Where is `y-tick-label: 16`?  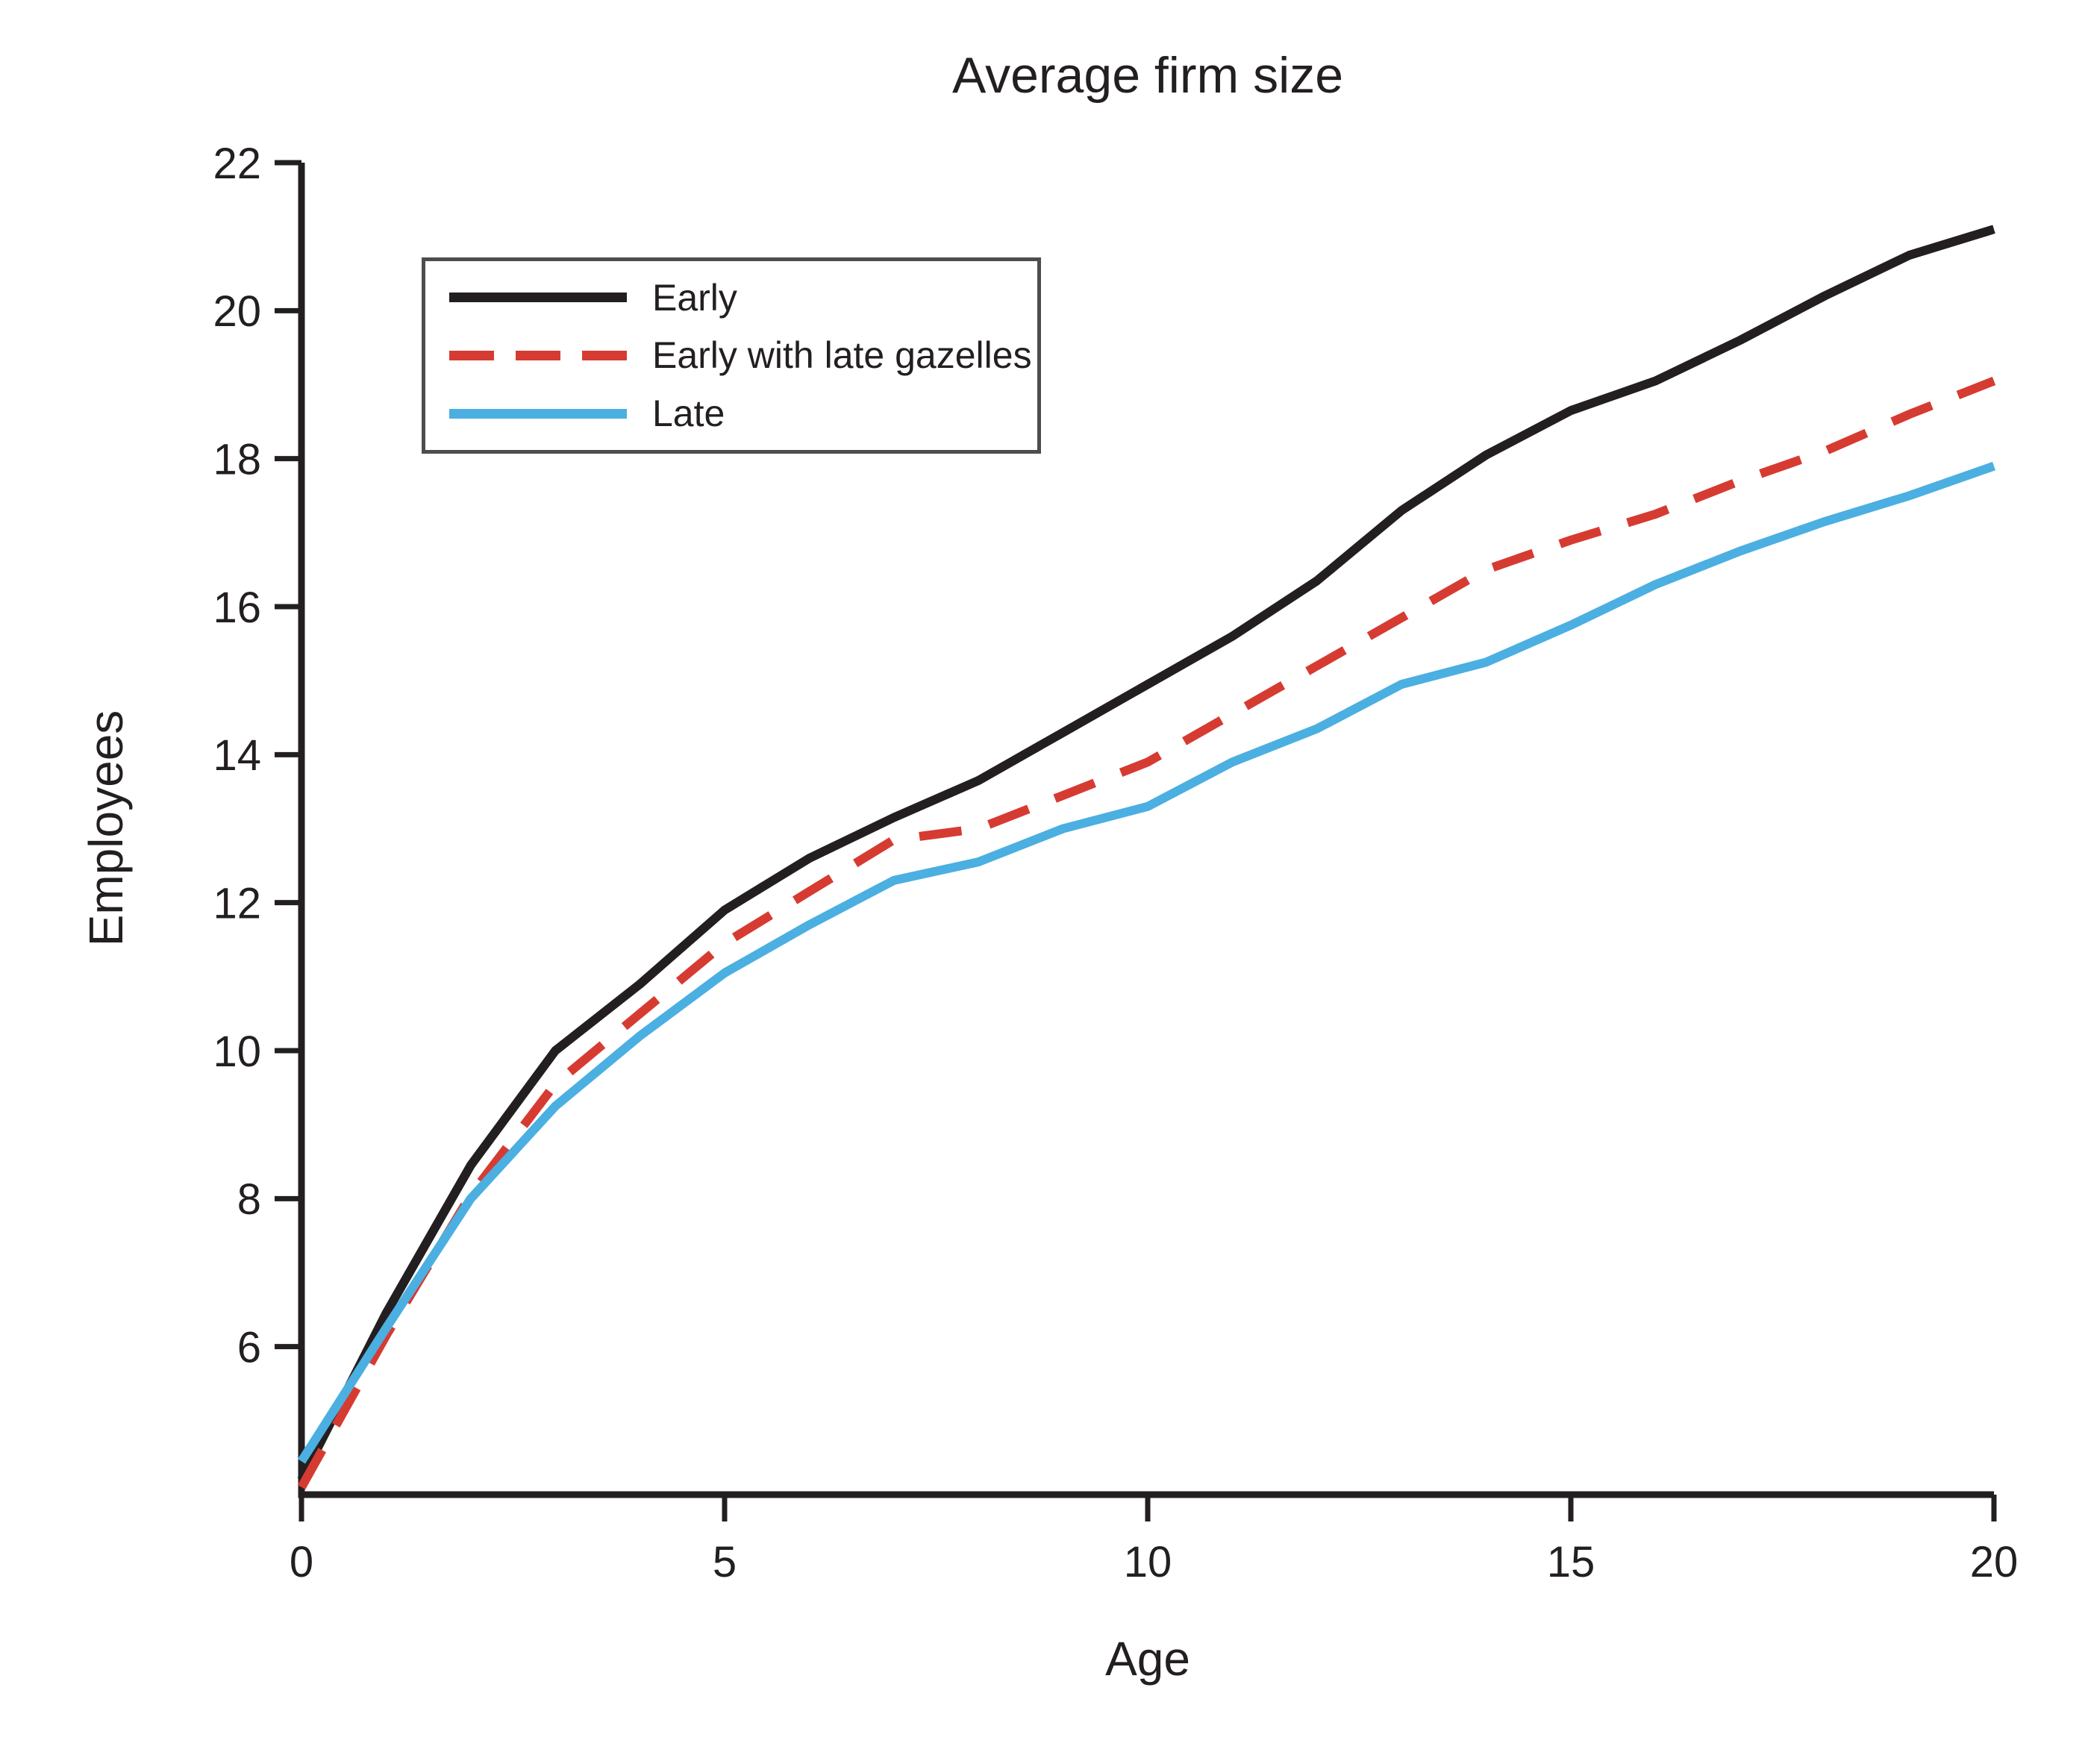
y-tick-label: 16 is located at coordinates (237, 608).